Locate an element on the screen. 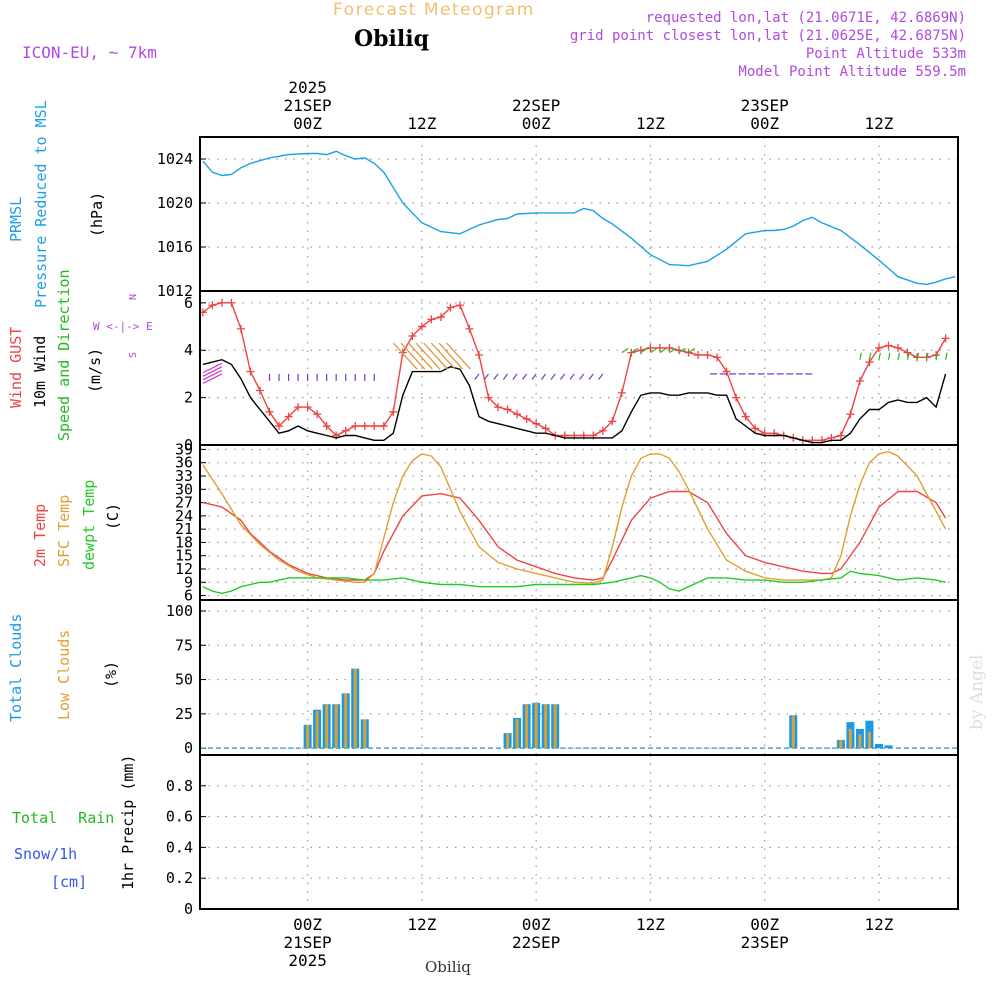 The height and width of the screenshot is (1000, 1000). top-time-label: 12Z is located at coordinates (650, 123).